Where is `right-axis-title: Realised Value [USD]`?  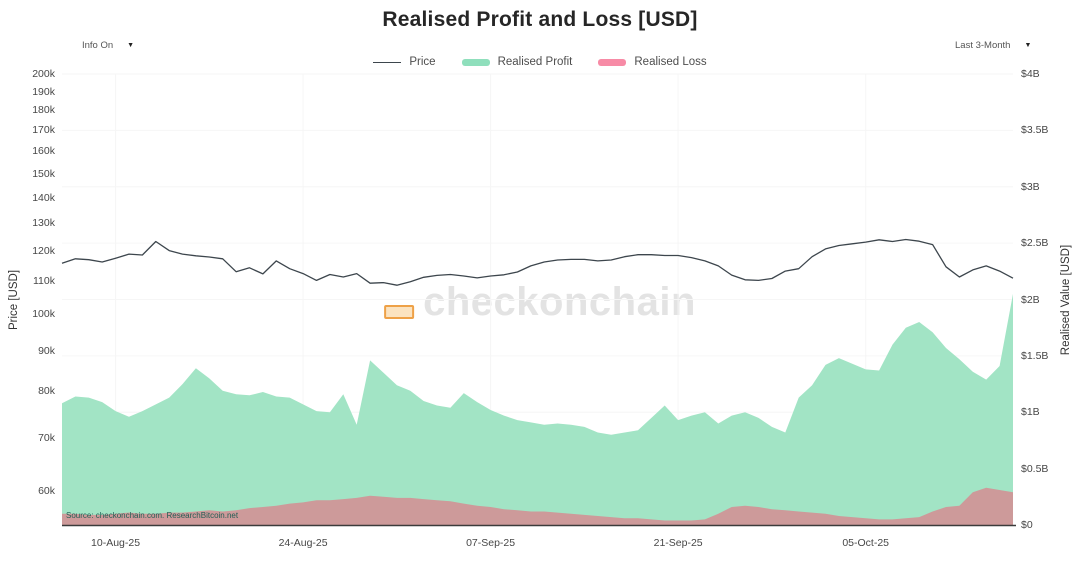 right-axis-title: Realised Value [USD] is located at coordinates (1066, 300).